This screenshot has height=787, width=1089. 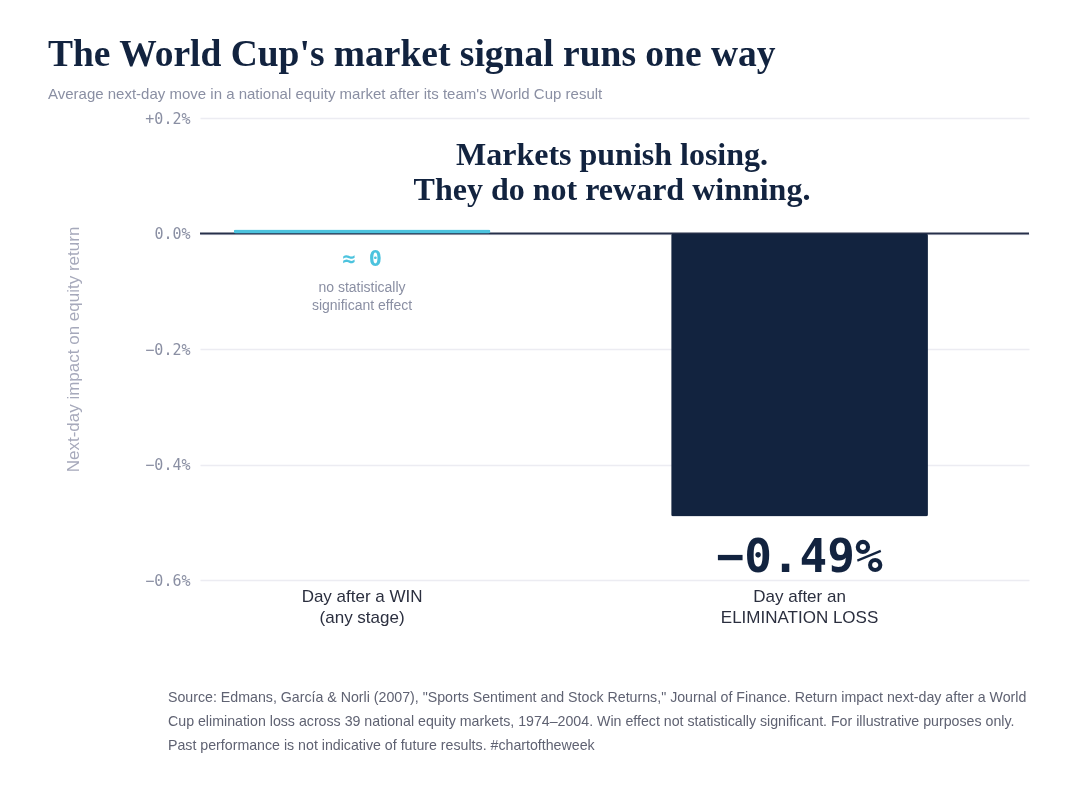 What do you see at coordinates (799, 556) in the screenshot?
I see `data-label: −0.49%` at bounding box center [799, 556].